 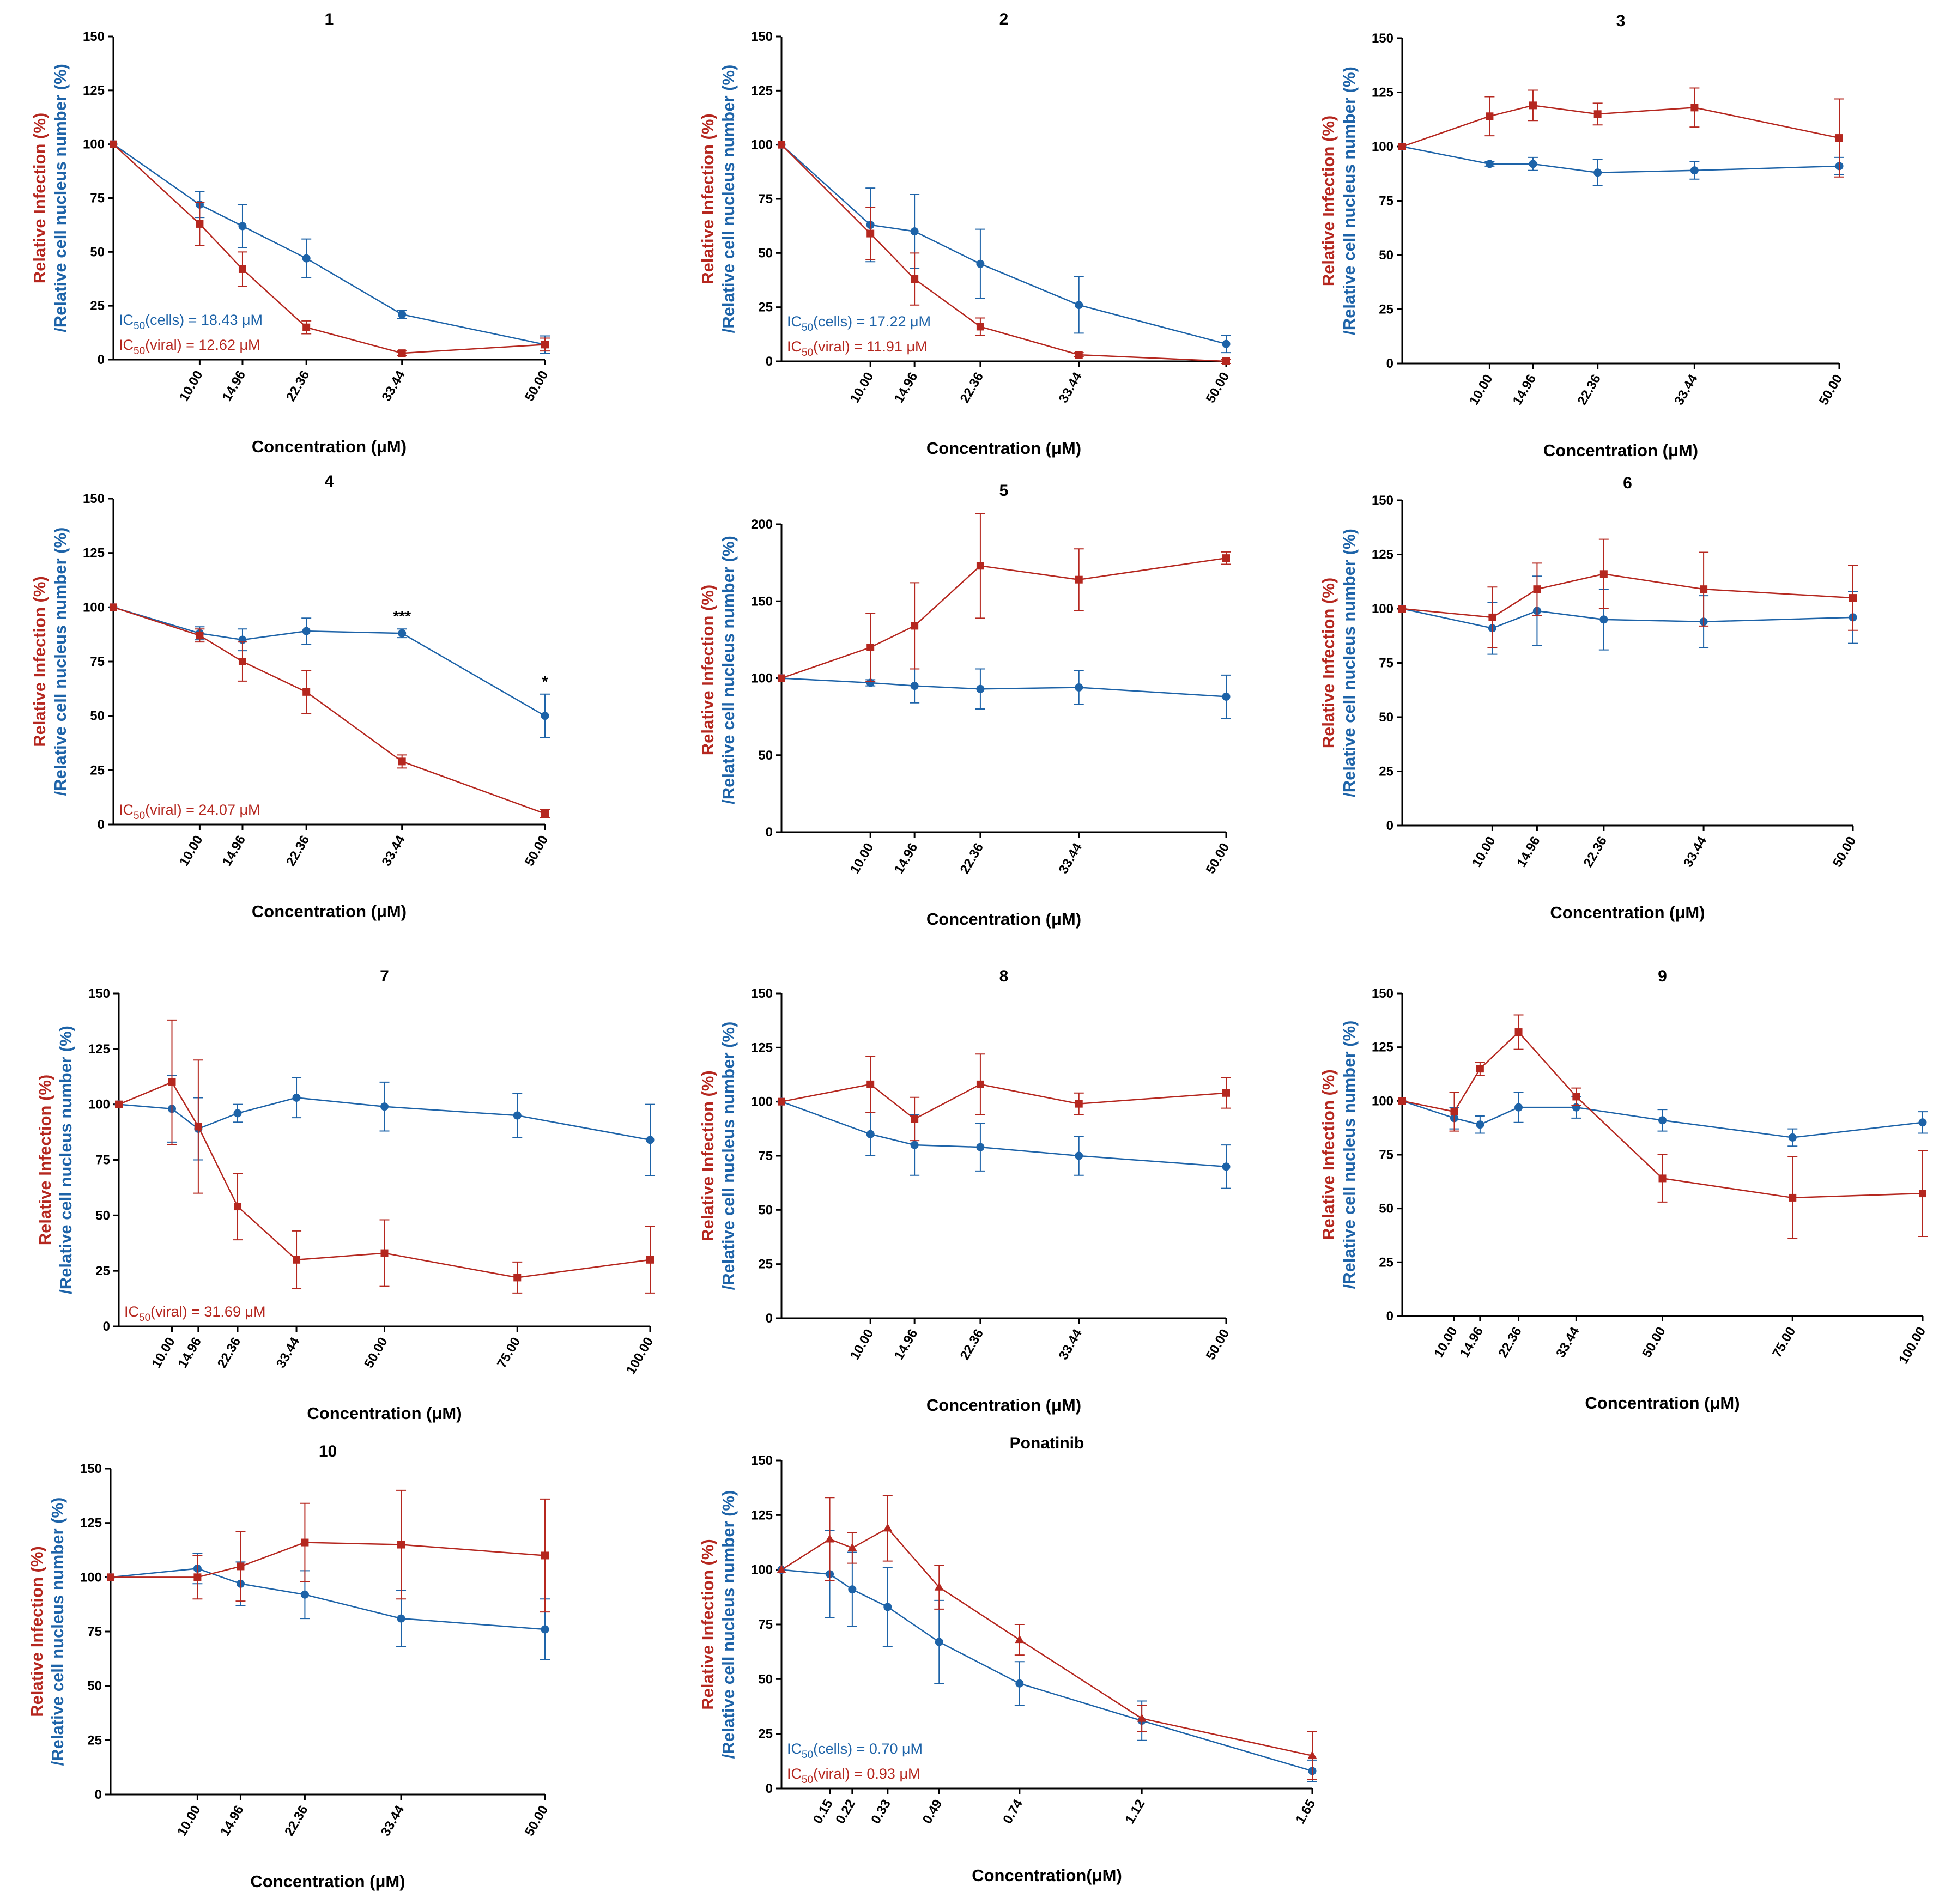 I want to click on chart-title: Ponatinib, so click(x=1047, y=1443).